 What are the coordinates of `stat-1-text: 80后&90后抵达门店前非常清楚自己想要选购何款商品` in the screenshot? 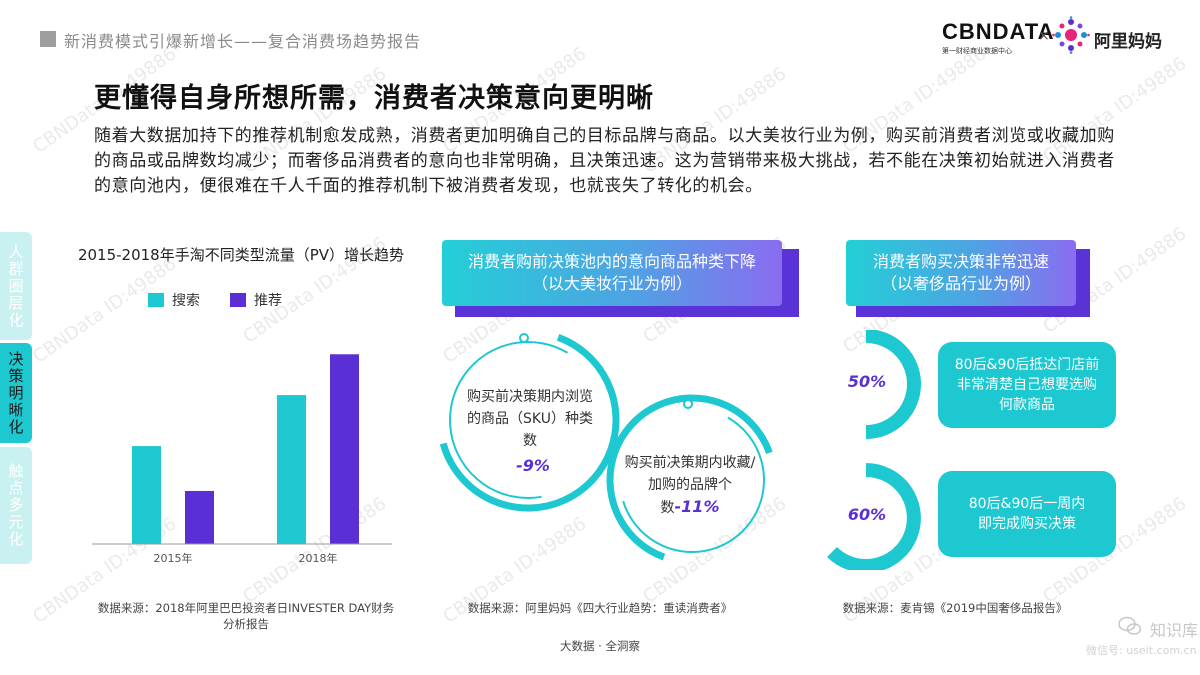 It's located at (1027, 385).